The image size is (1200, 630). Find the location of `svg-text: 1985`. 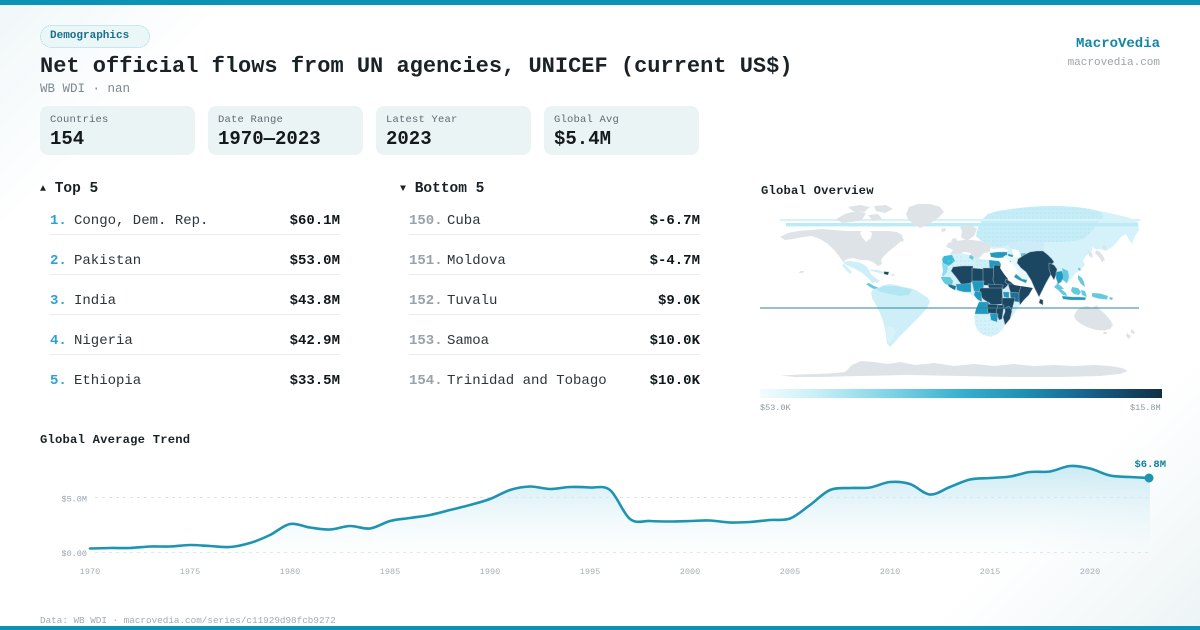

svg-text: 1985 is located at coordinates (390, 572).